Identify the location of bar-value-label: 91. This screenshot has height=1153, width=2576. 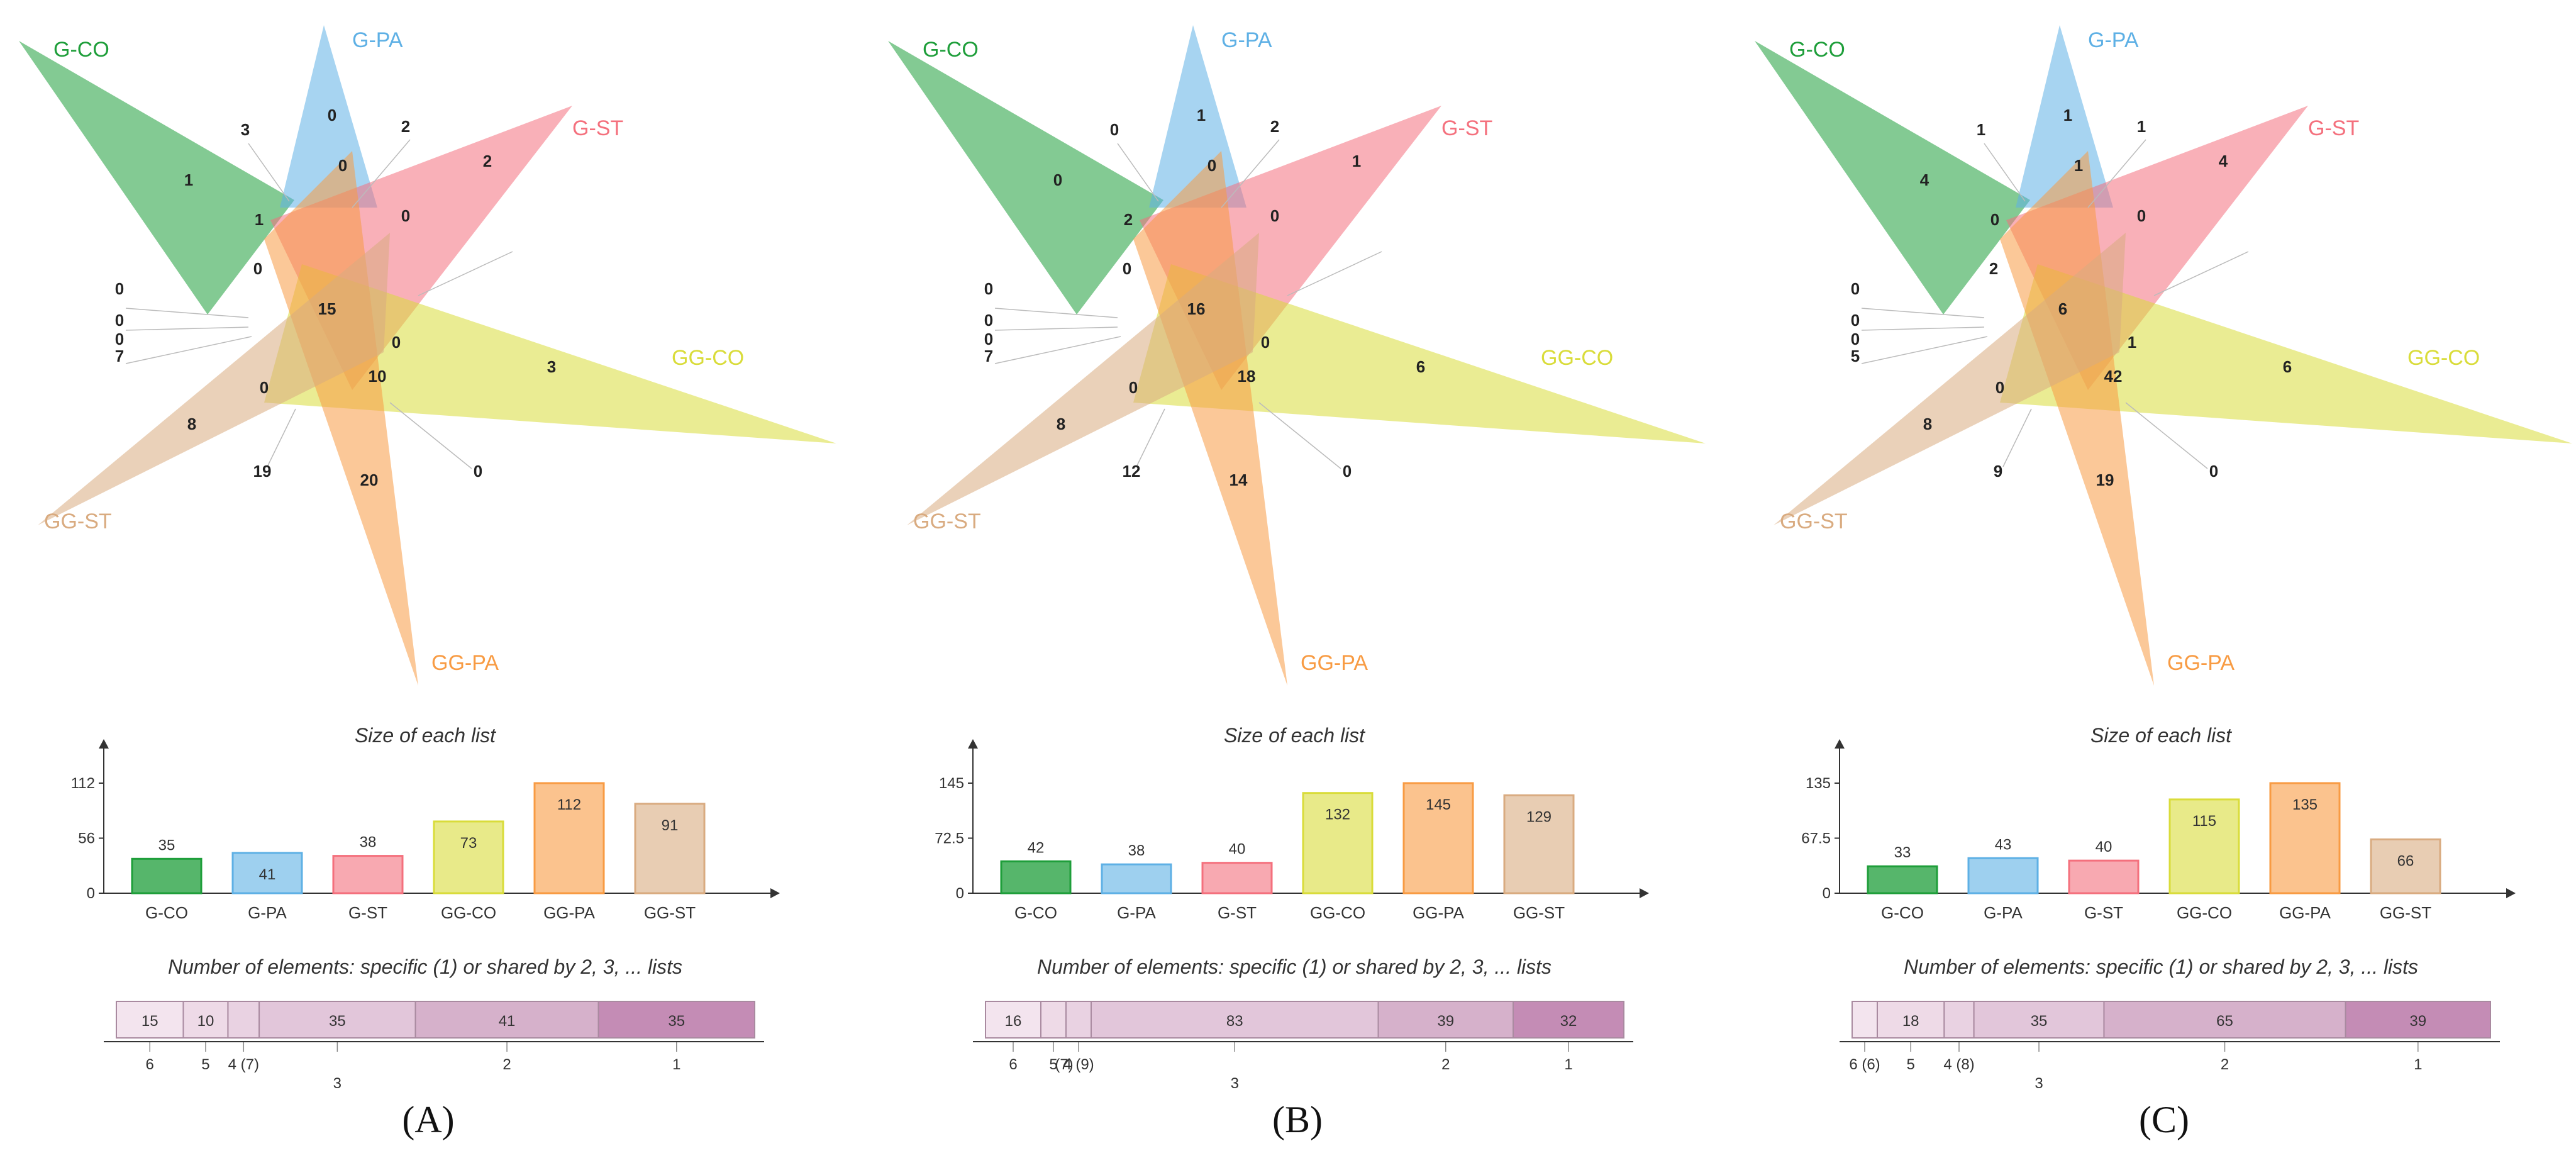
(670, 825).